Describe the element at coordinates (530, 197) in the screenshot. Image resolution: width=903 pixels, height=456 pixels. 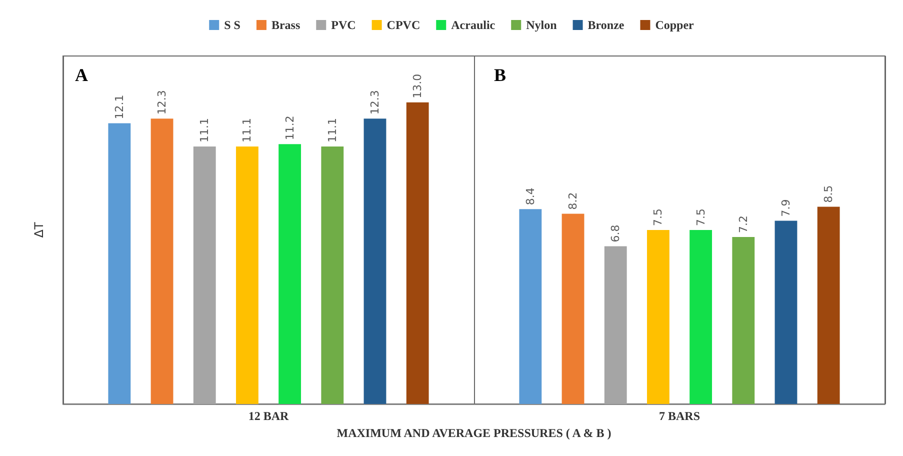
I see `data-label: 8.4` at that location.